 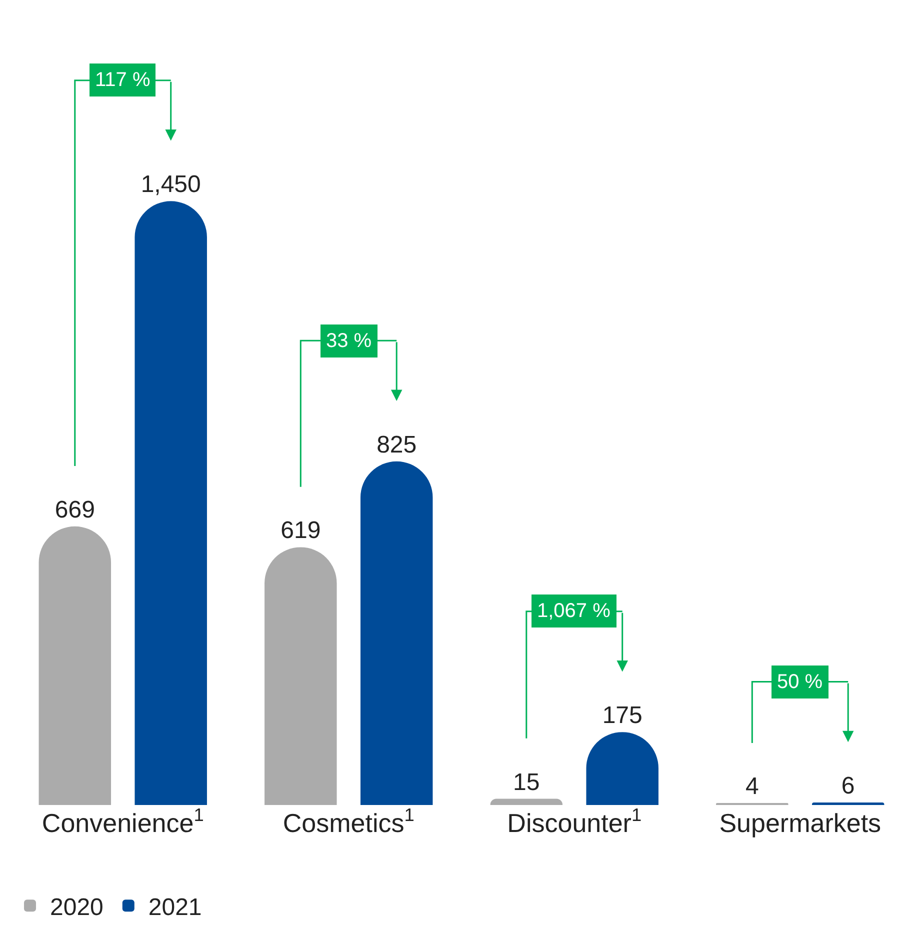 What do you see at coordinates (170, 184) in the screenshot?
I see `data-label: 1,450` at bounding box center [170, 184].